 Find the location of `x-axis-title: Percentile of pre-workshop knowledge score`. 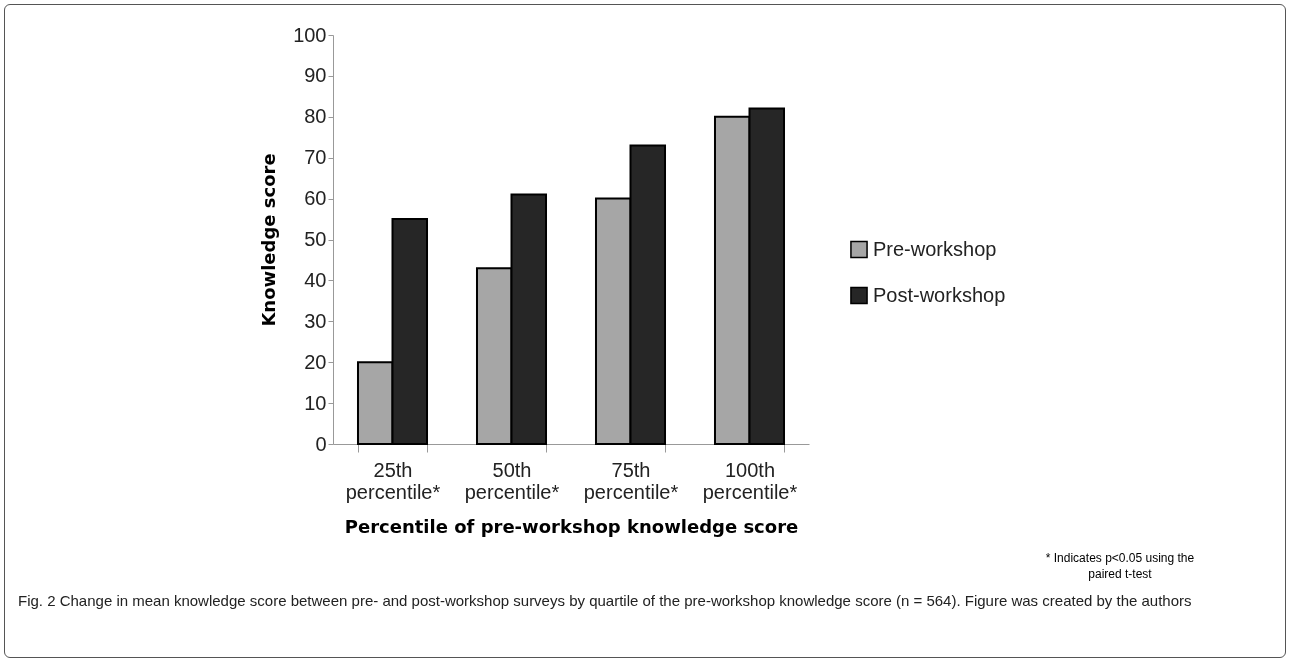

x-axis-title: Percentile of pre-workshop knowledge score is located at coordinates (571, 526).